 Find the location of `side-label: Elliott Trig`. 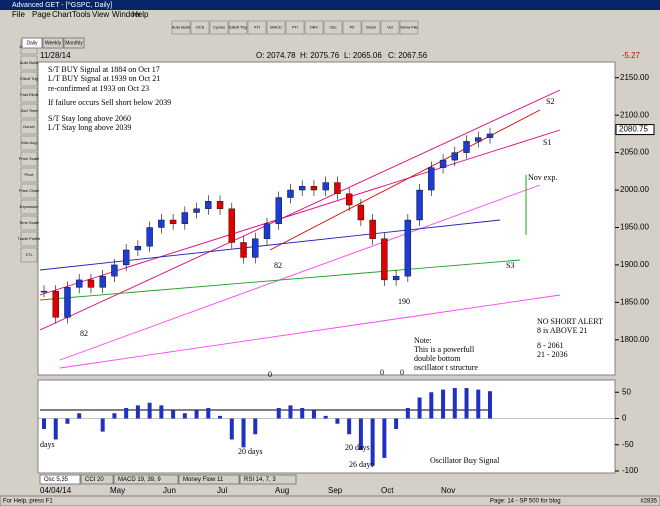

side-label: Elliott Trig is located at coordinates (29, 78).